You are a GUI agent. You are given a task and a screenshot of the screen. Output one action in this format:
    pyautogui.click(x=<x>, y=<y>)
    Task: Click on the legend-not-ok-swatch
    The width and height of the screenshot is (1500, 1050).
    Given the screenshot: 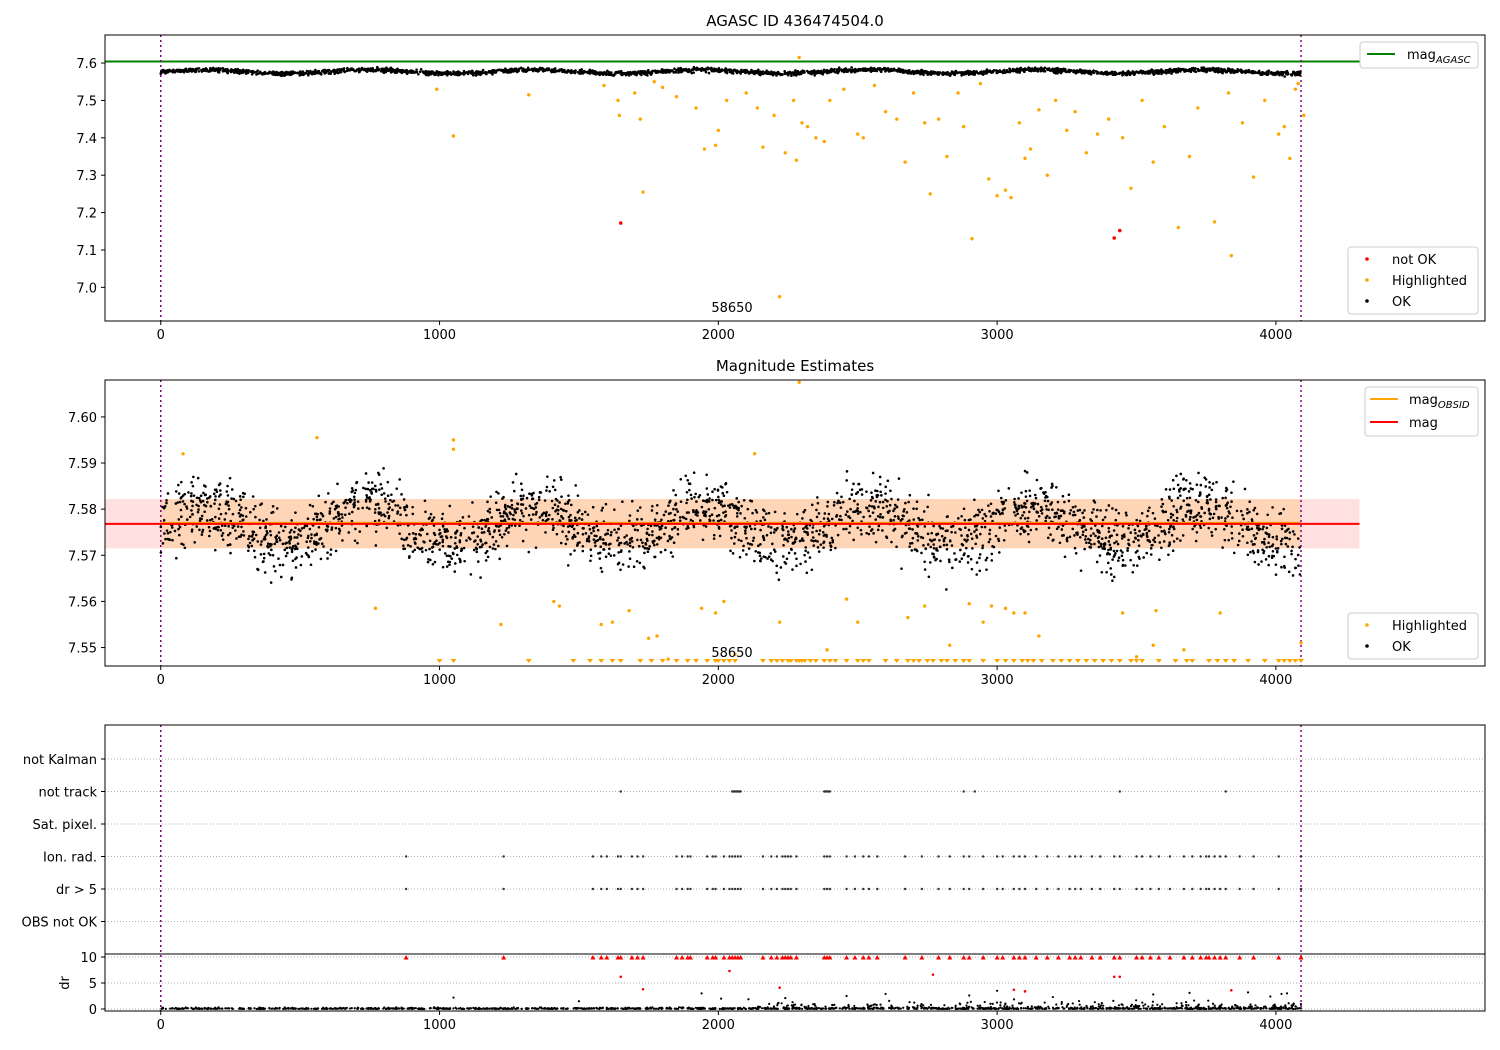 What is the action you would take?
    pyautogui.click(x=1367, y=259)
    